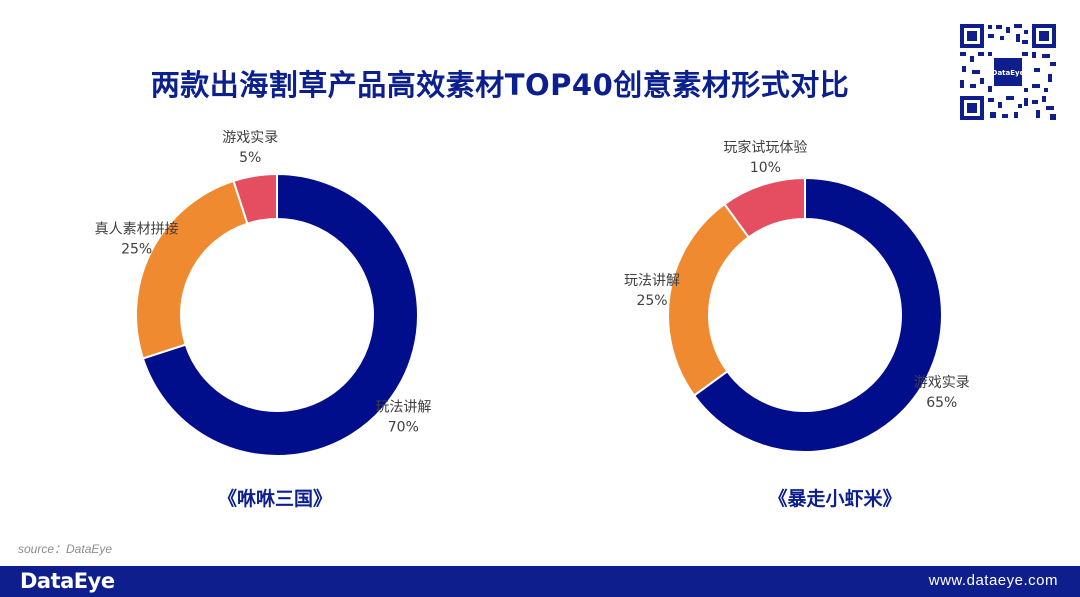 Image resolution: width=1080 pixels, height=597 pixels. Describe the element at coordinates (67, 581) in the screenshot. I see `footer-logo: DataEye` at that location.